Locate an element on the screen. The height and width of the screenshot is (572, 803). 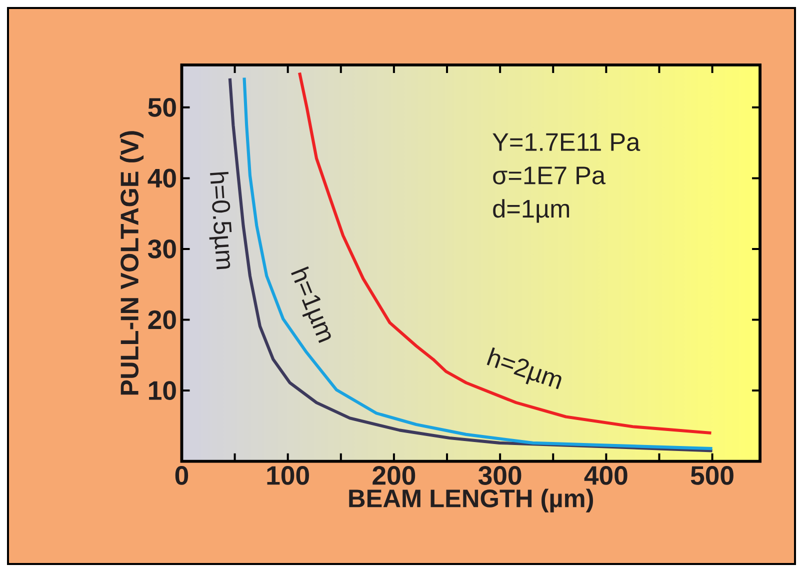
x-tick-label: 500 is located at coordinates (712, 475).